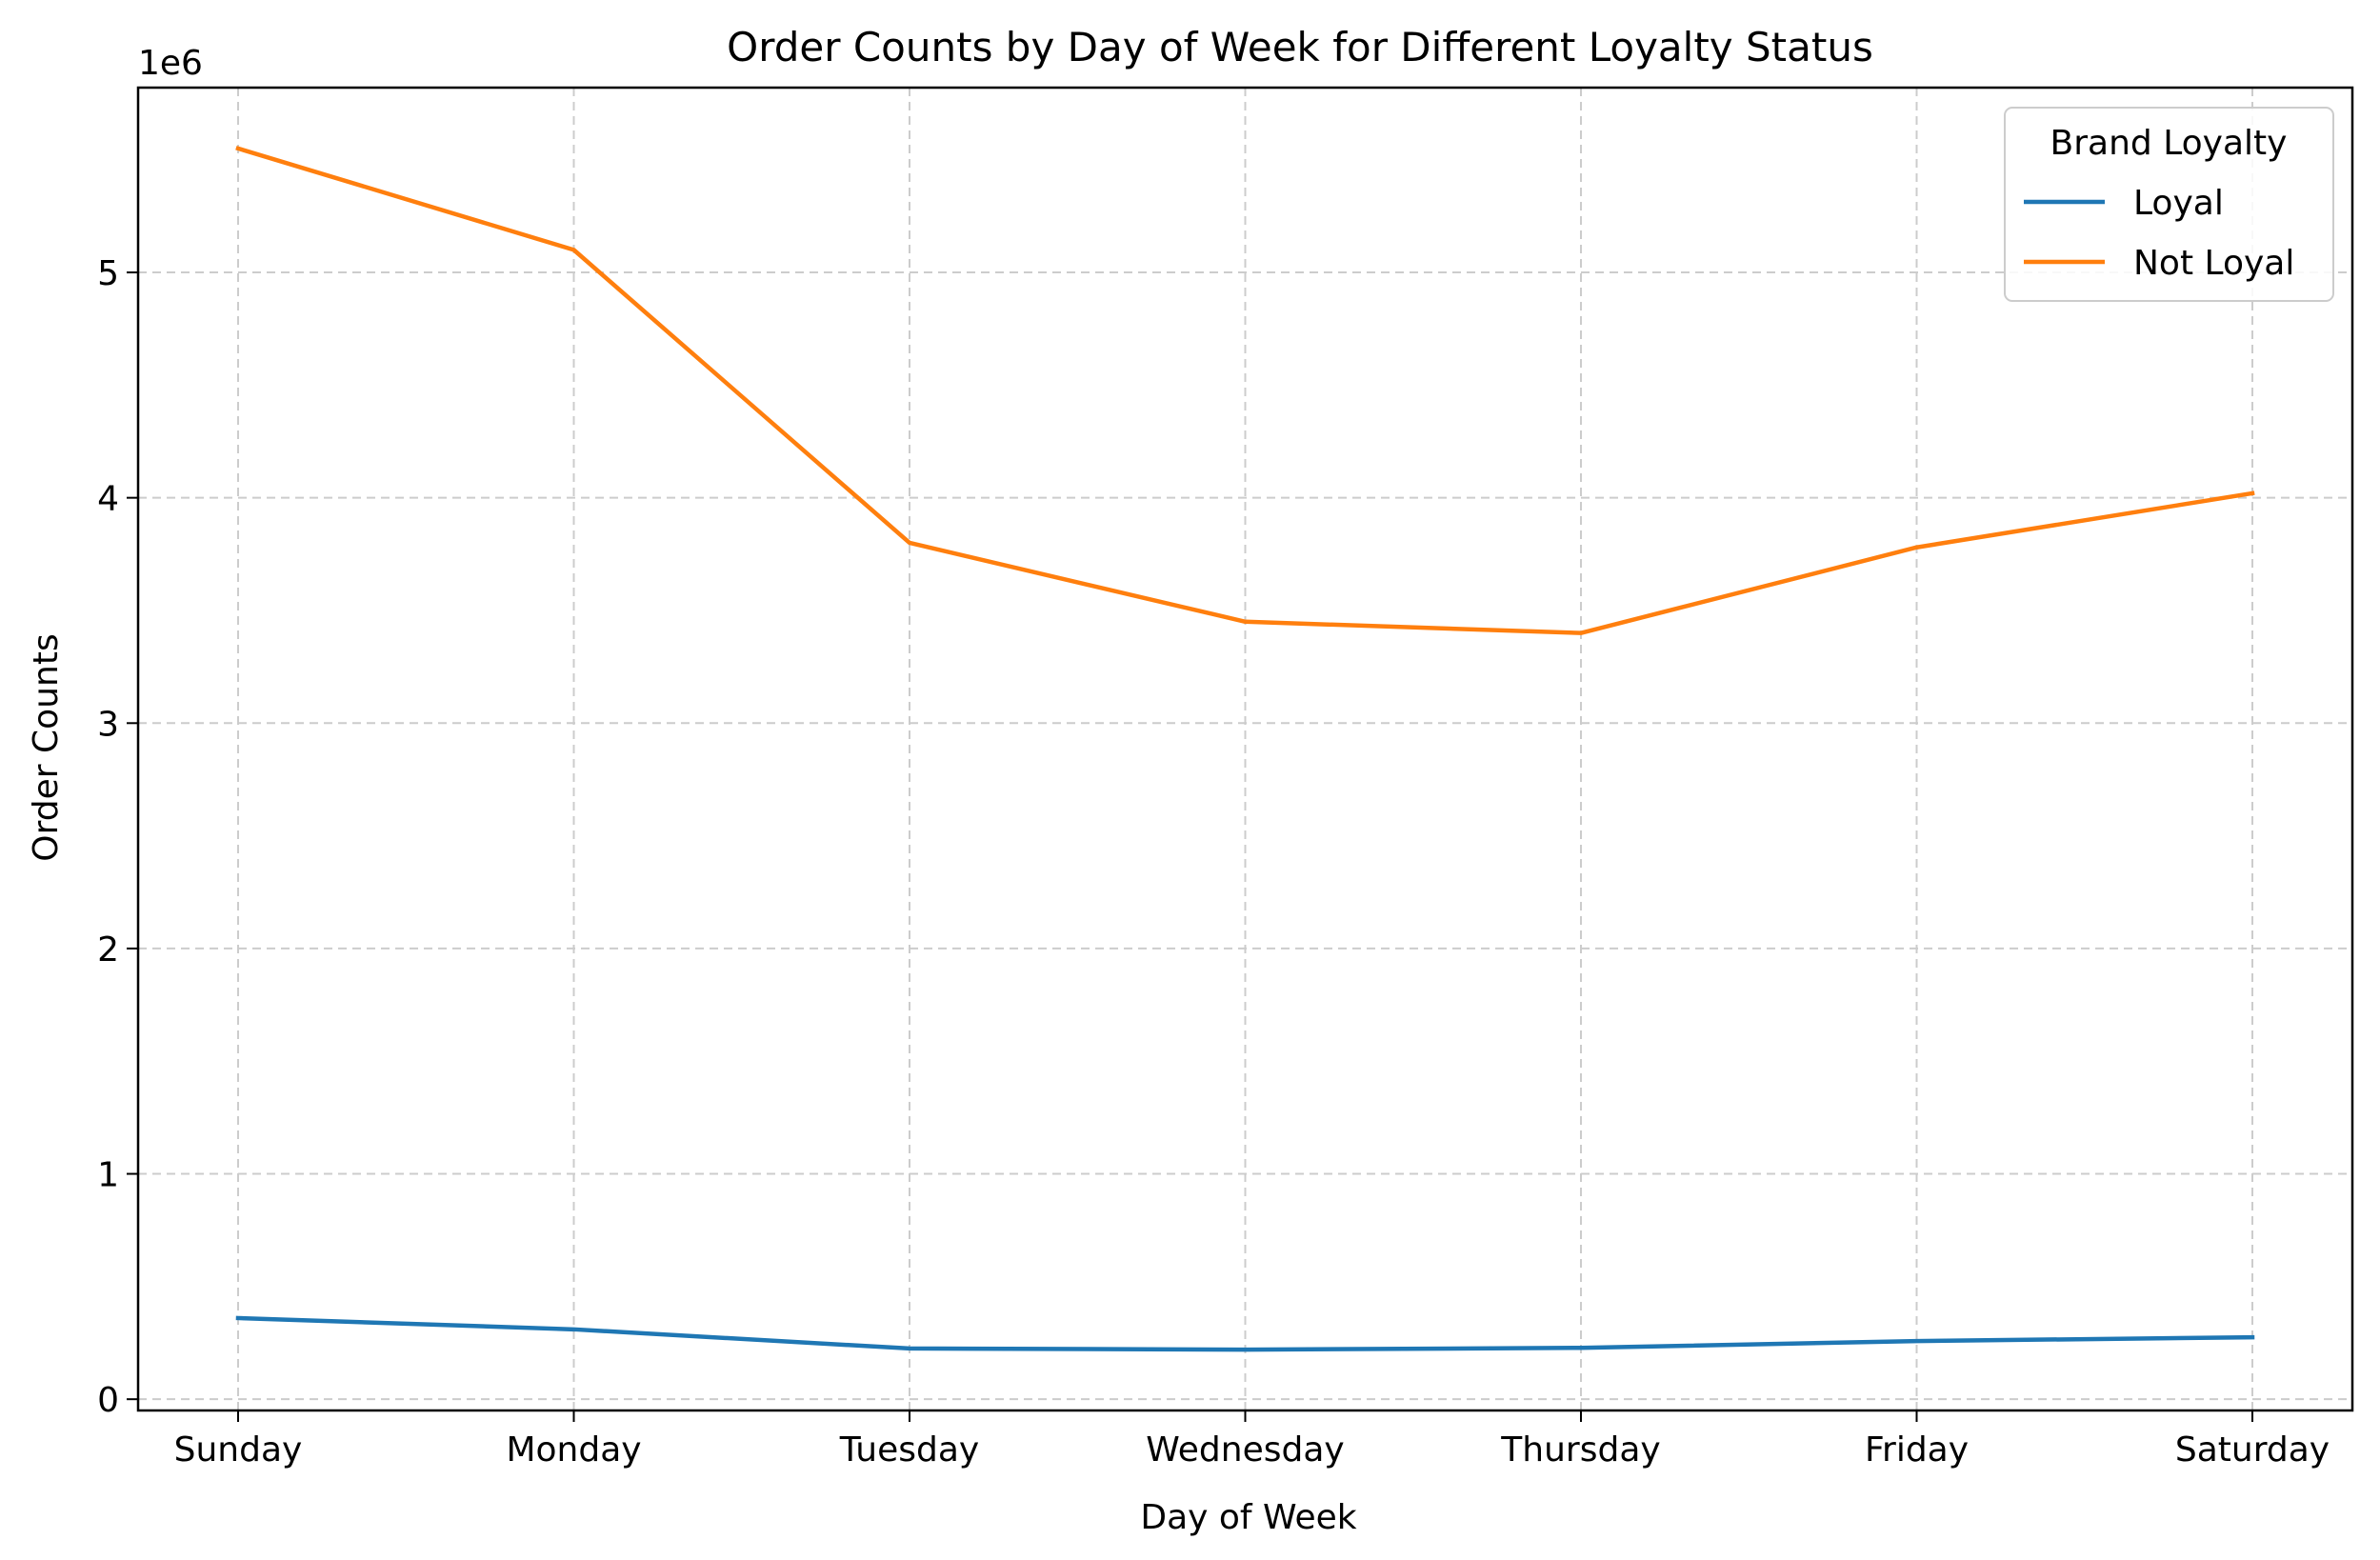 This screenshot has width=2380, height=1560. Describe the element at coordinates (1248, 1517) in the screenshot. I see `x-axis-label: Day of Week` at that location.